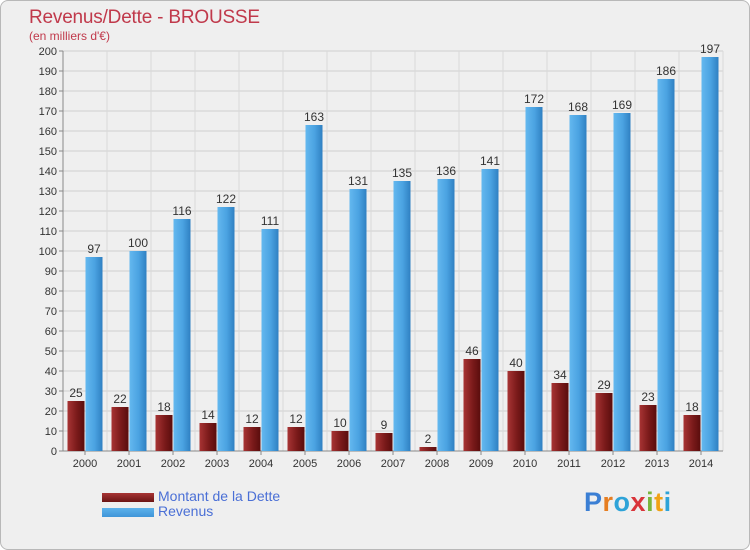 The height and width of the screenshot is (550, 750). Describe the element at coordinates (666, 71) in the screenshot. I see `data-label-revenue: 186` at that location.